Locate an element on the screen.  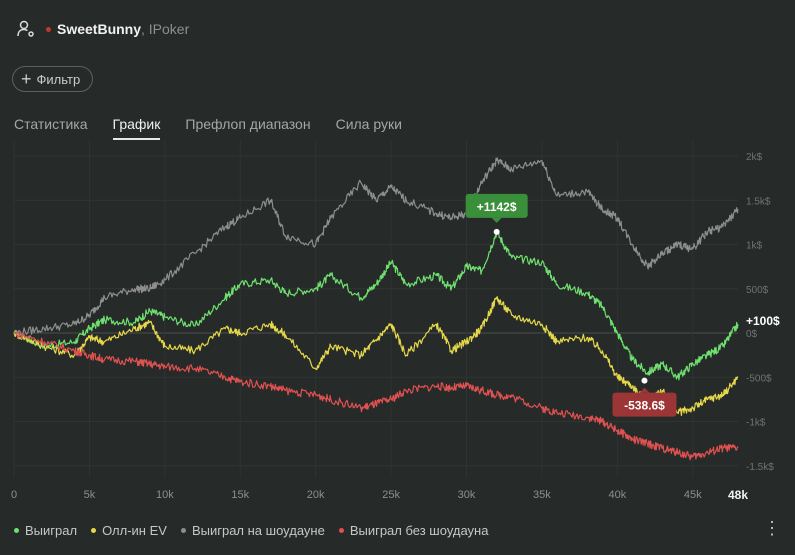
legend-item-non-showdown: Выиграл без шоудауна is located at coordinates (413, 530).